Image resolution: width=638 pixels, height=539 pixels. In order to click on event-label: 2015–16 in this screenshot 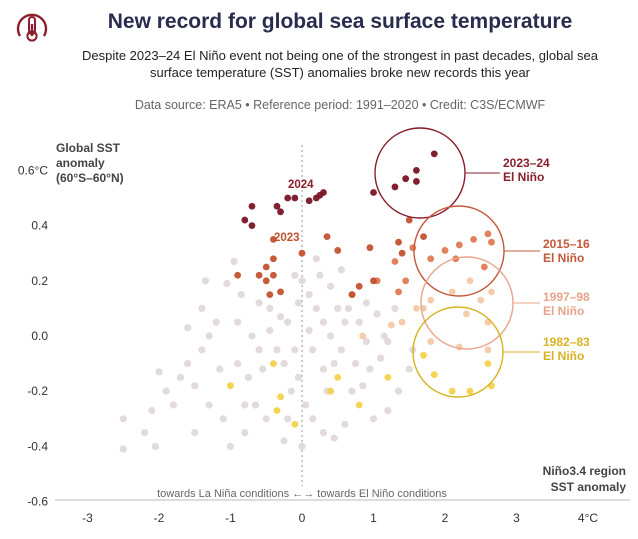, I will do `click(566, 244)`.